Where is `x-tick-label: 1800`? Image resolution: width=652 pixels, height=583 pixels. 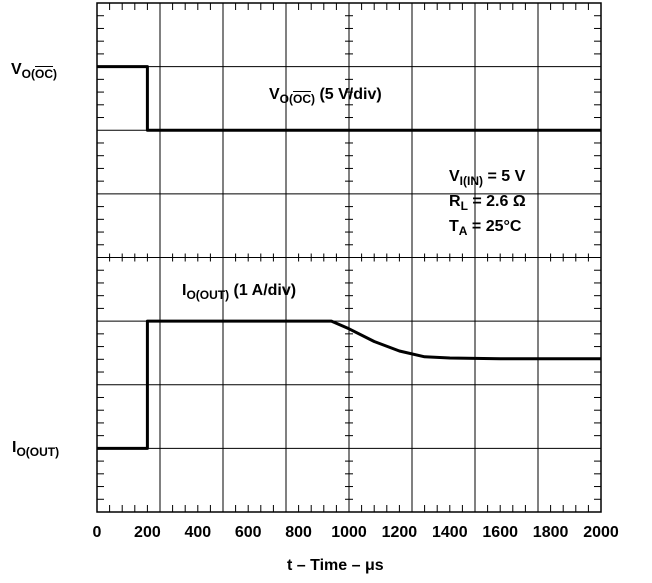
x-tick-label: 1800 is located at coordinates (550, 532).